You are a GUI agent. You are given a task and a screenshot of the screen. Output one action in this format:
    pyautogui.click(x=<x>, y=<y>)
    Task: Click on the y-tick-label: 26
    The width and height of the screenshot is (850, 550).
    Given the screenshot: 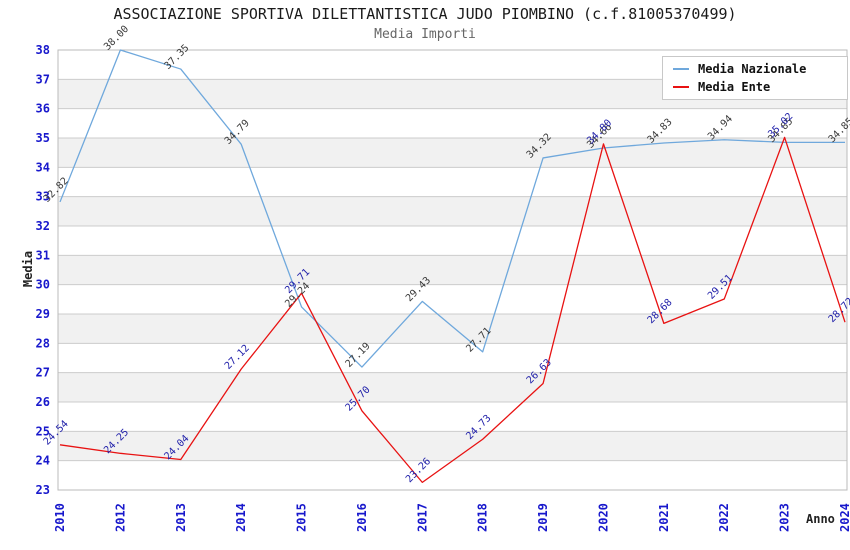 What is the action you would take?
    pyautogui.click(x=43, y=402)
    